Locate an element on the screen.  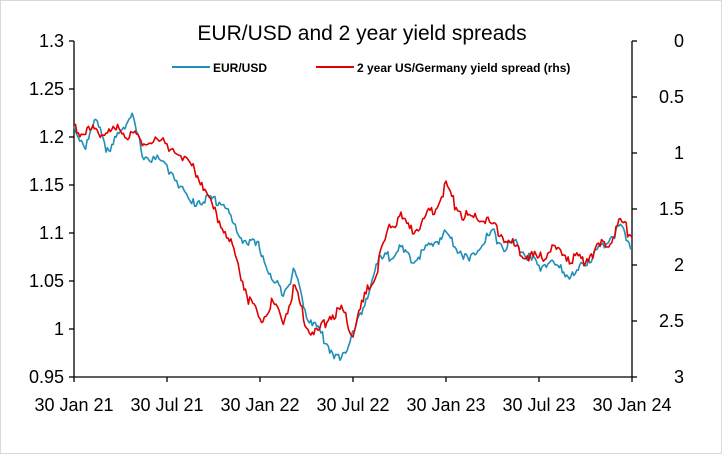
left-tick-label: 1.05 is located at coordinates (46, 281).